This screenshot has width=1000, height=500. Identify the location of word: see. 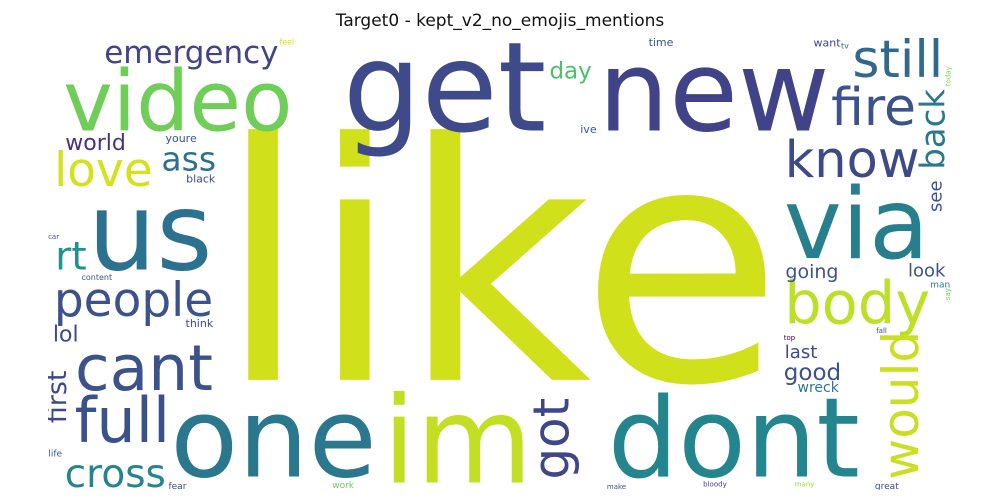
(936, 196).